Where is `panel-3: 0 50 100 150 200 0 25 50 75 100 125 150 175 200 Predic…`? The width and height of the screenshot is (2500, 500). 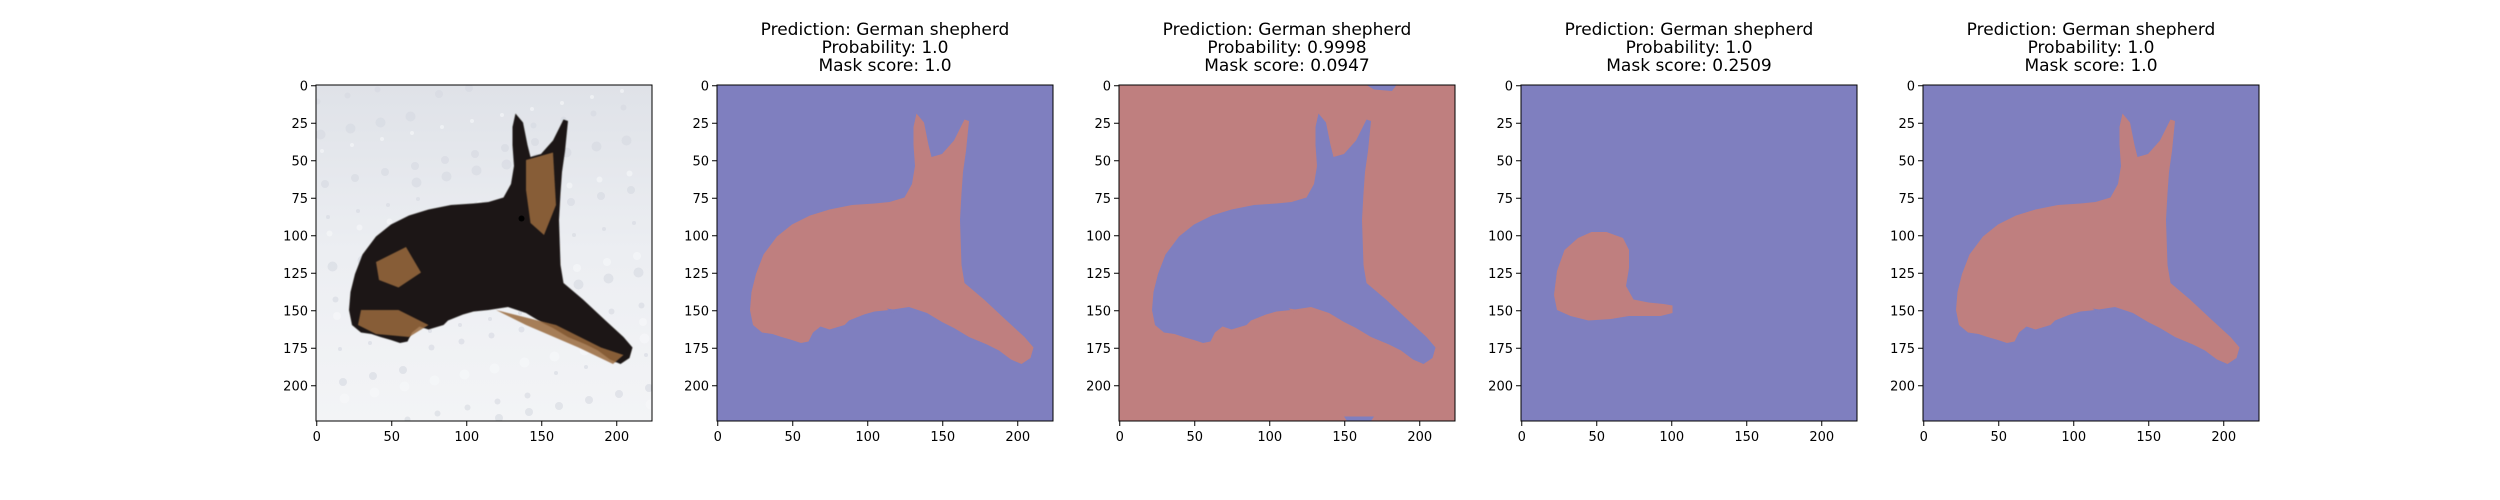
panel-3: 0 50 100 150 200 0 25 50 75 100 125 150 175 200 Predic… is located at coordinates (1271, 232).